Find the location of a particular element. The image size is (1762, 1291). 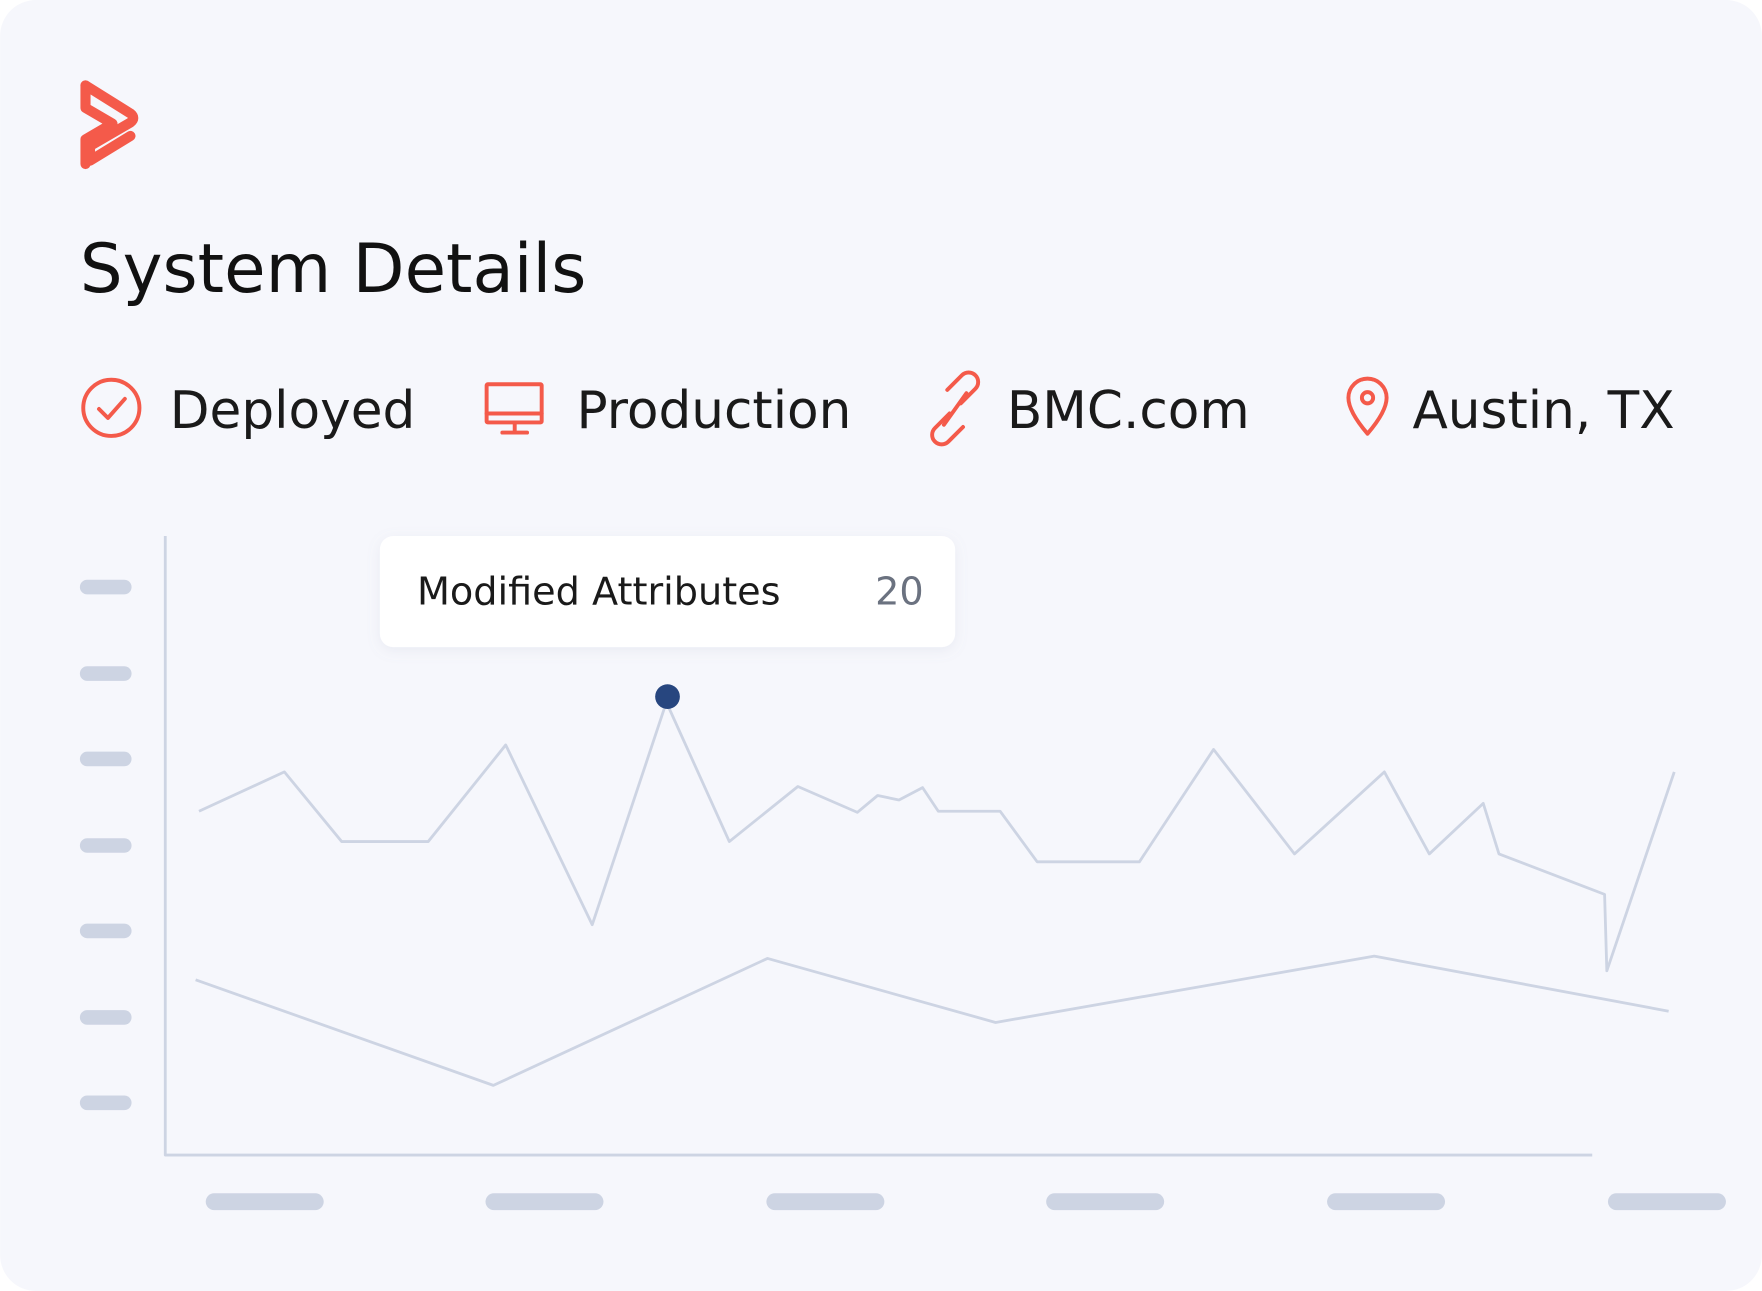

status-label: BMC.com is located at coordinates (1128, 411).